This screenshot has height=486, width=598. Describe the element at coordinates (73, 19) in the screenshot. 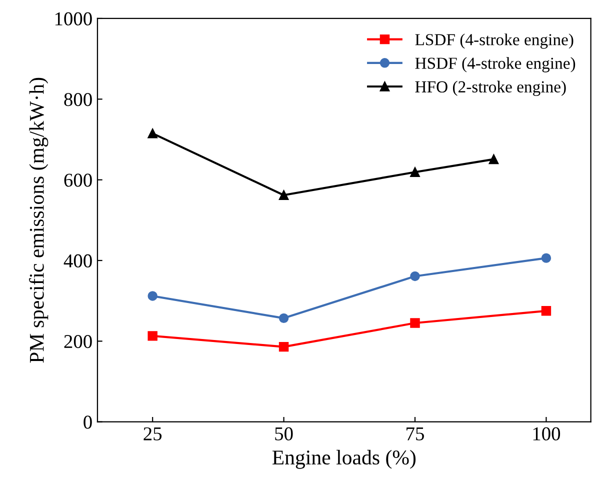

I see `y-tick-label: 1000` at that location.